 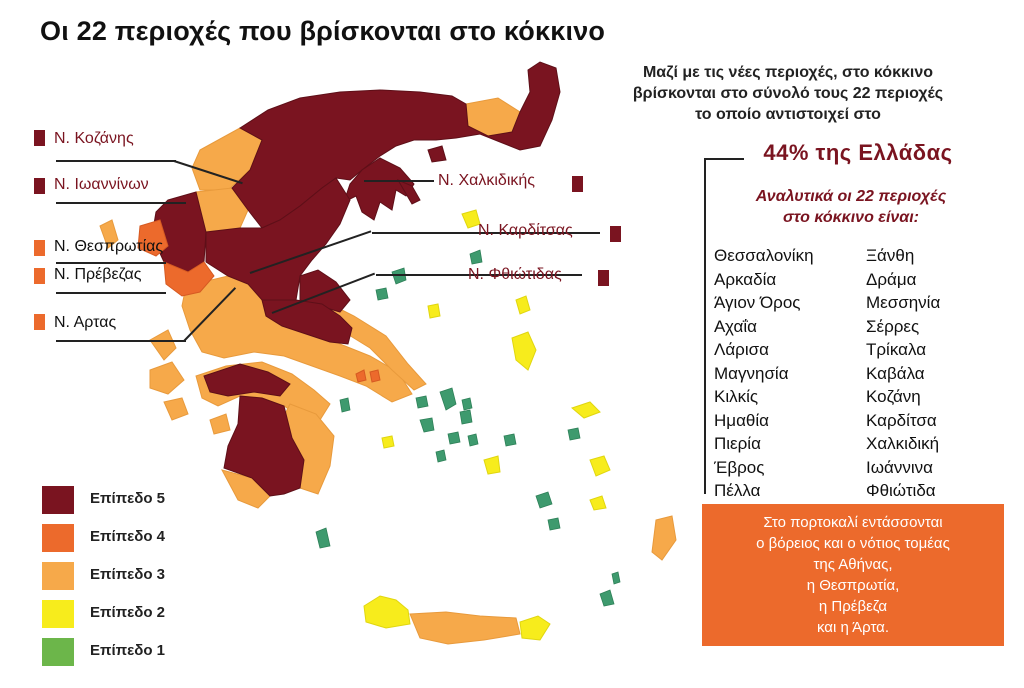 I want to click on region-kefalonia, so click(x=167, y=378).